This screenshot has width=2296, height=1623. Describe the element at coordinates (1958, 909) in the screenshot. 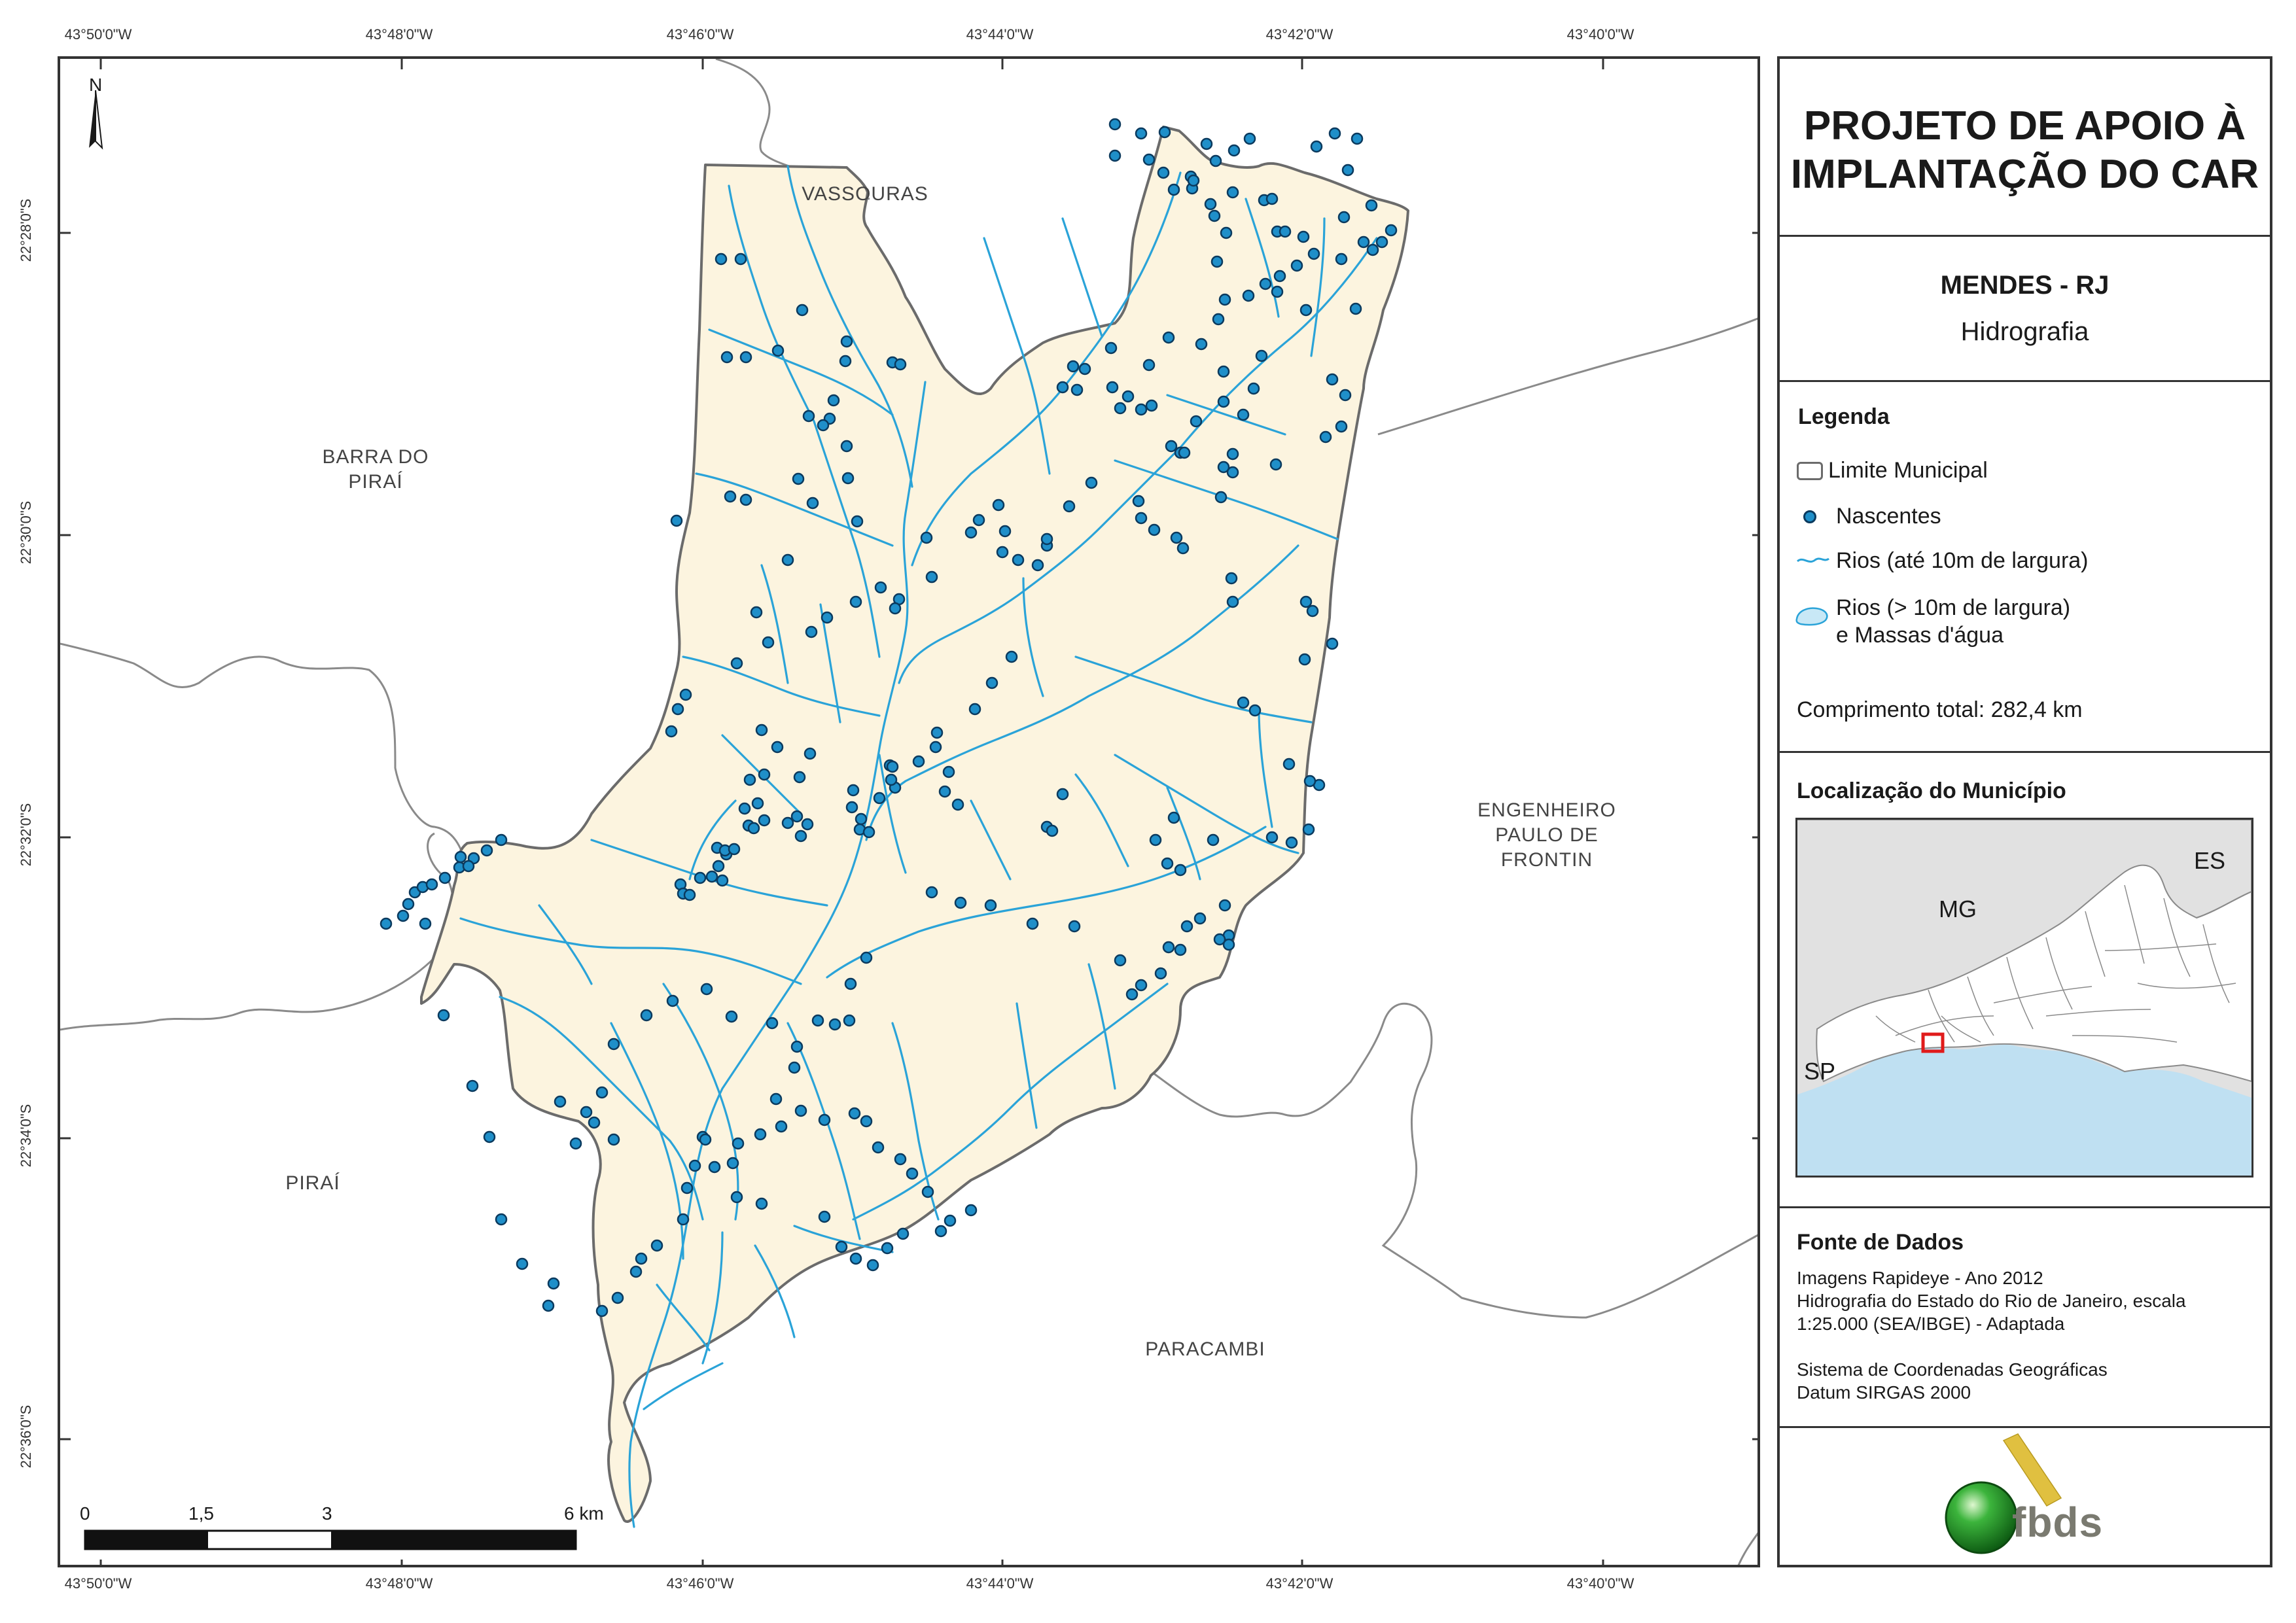

I see `state-label-mg: MG` at that location.